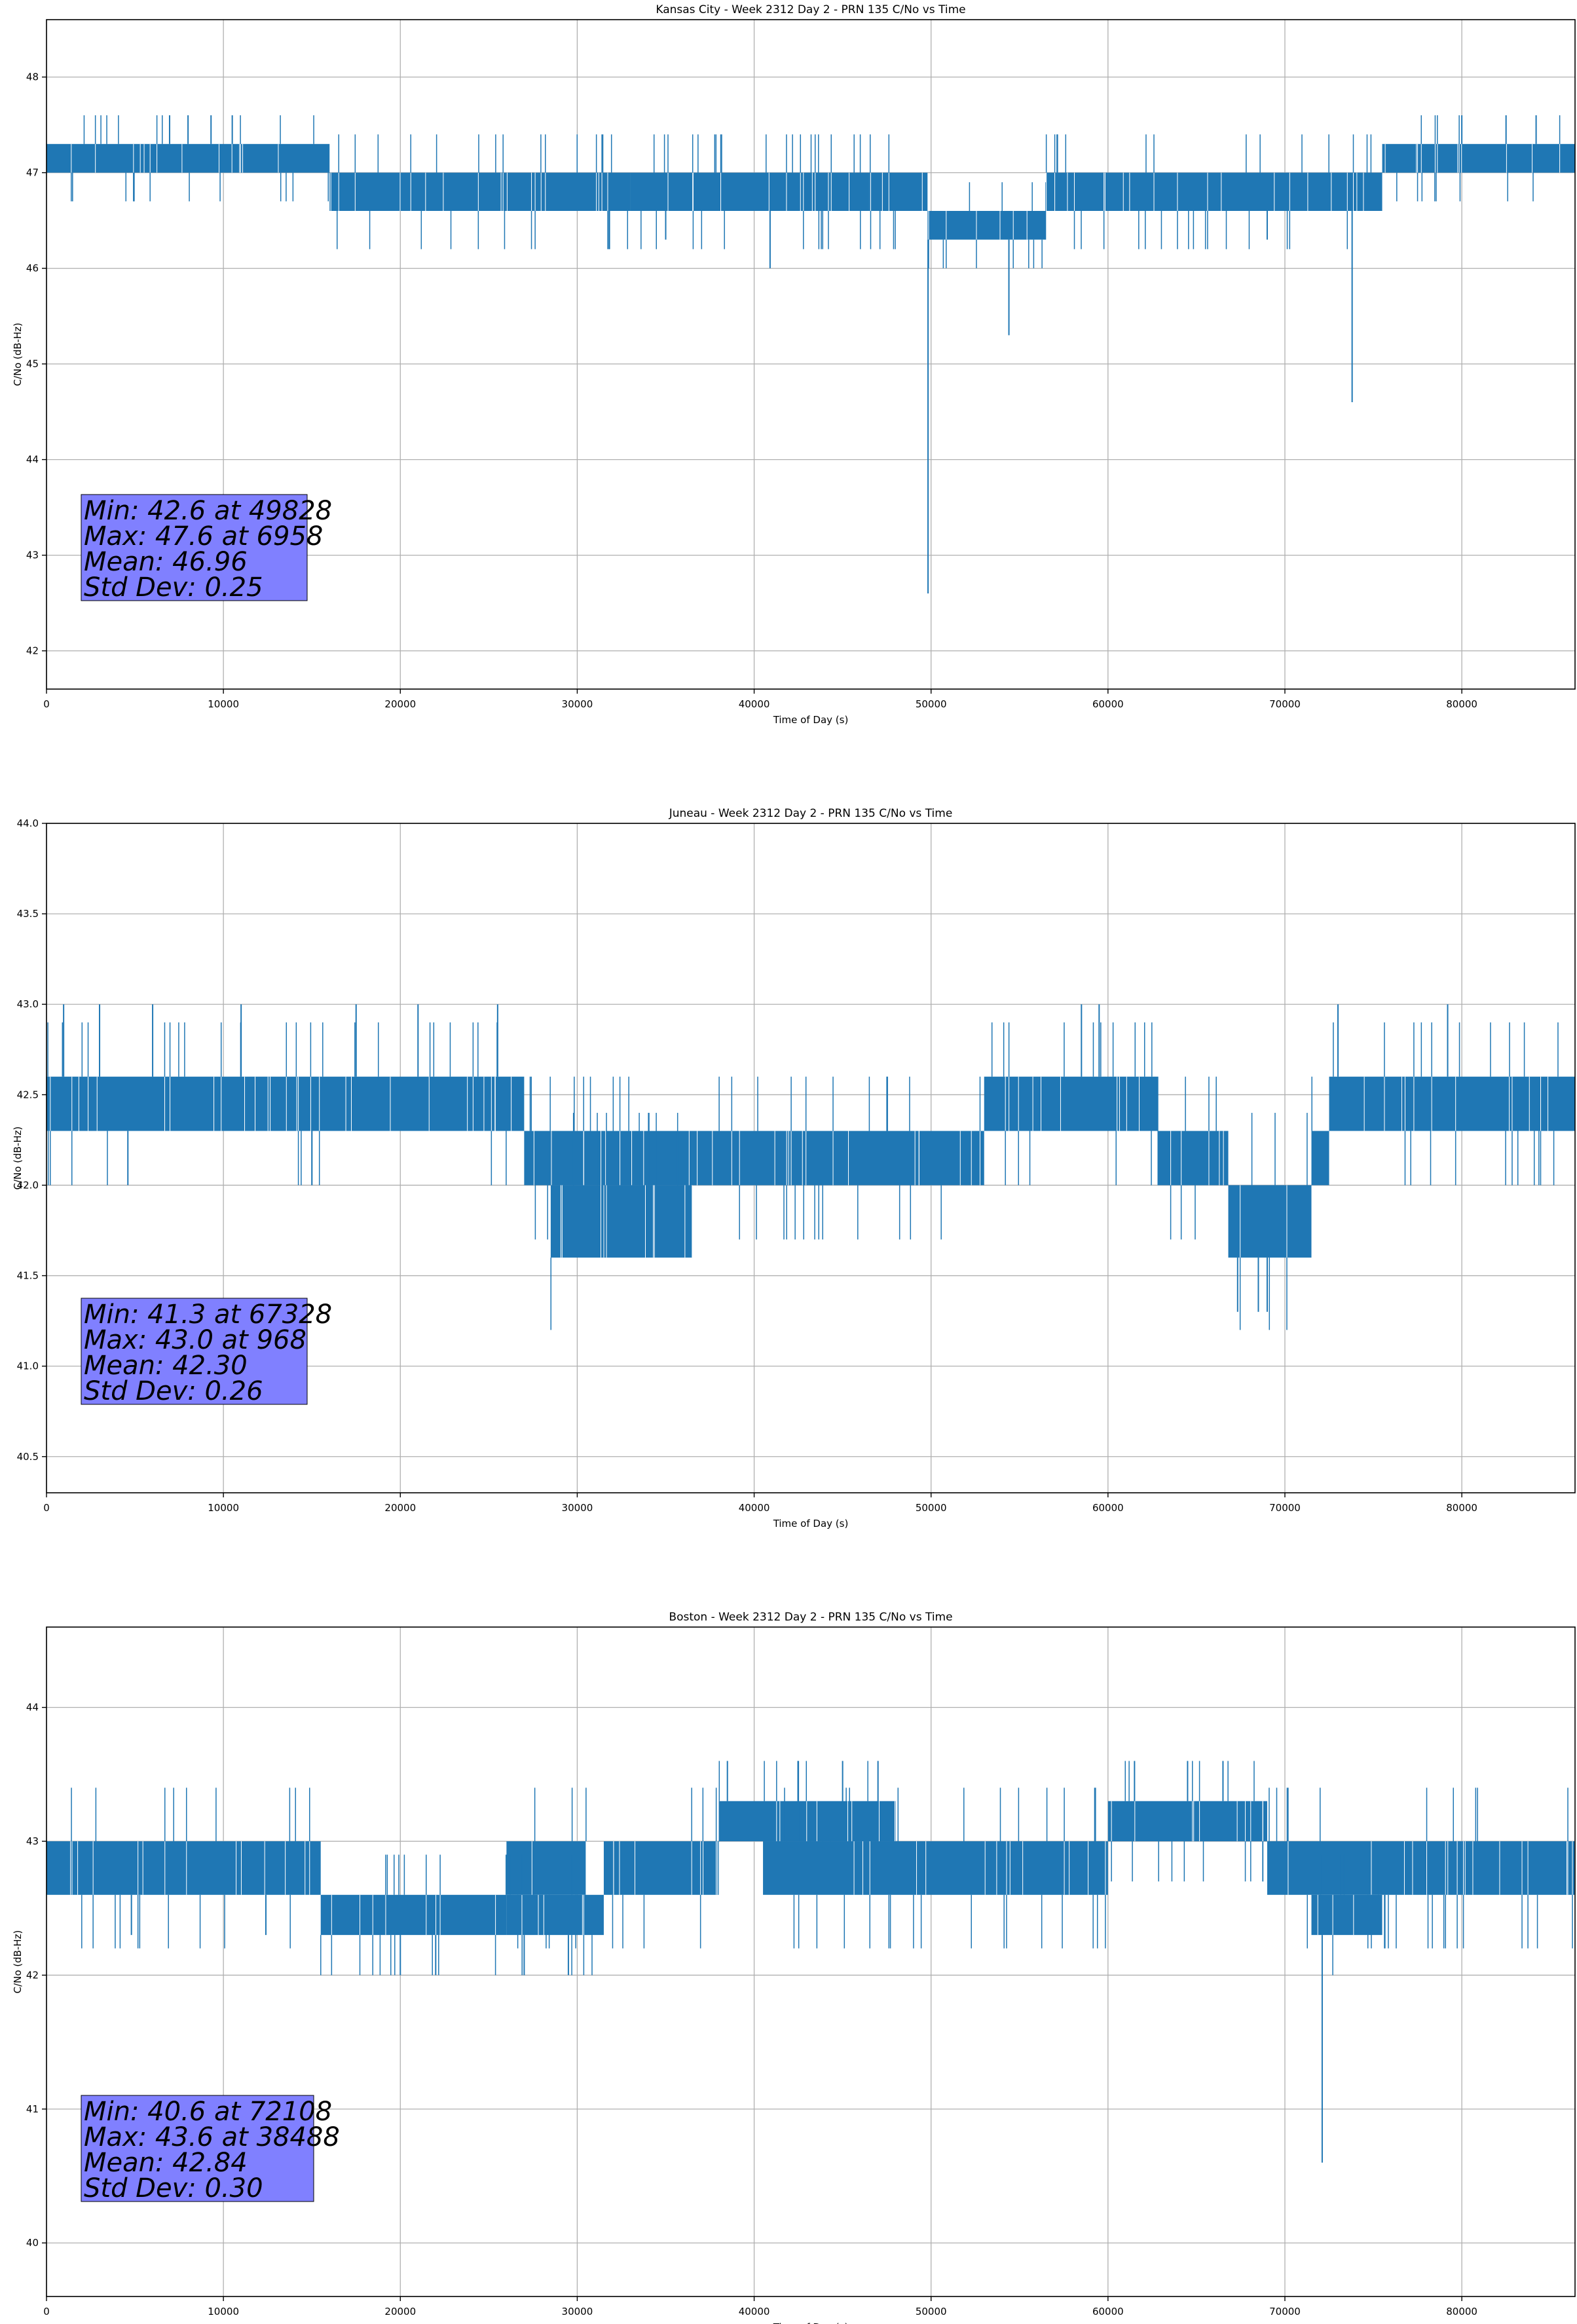  Describe the element at coordinates (208, 511) in the screenshot. I see `stats-line: Min: 42.6 at 49828` at that location.